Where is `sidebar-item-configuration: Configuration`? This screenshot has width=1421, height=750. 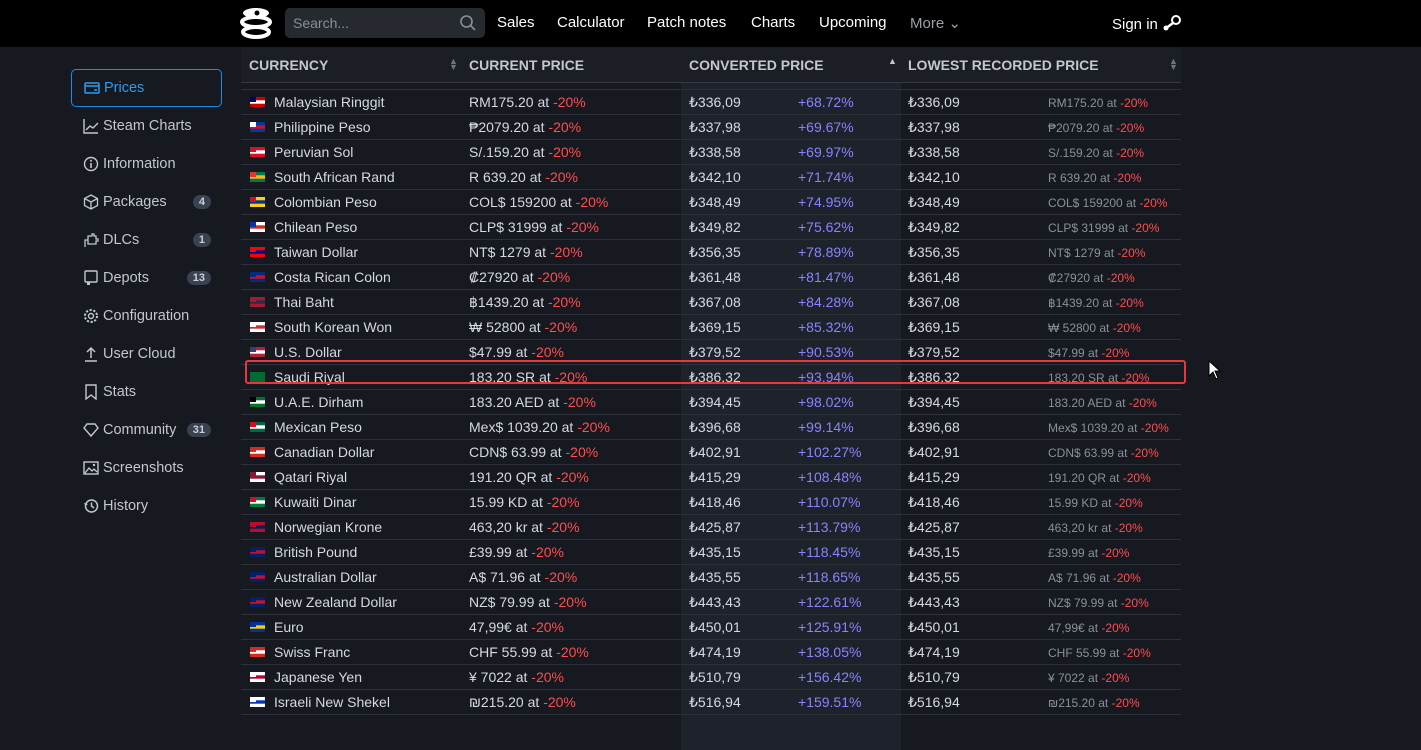
sidebar-item-configuration: Configuration is located at coordinates (146, 316).